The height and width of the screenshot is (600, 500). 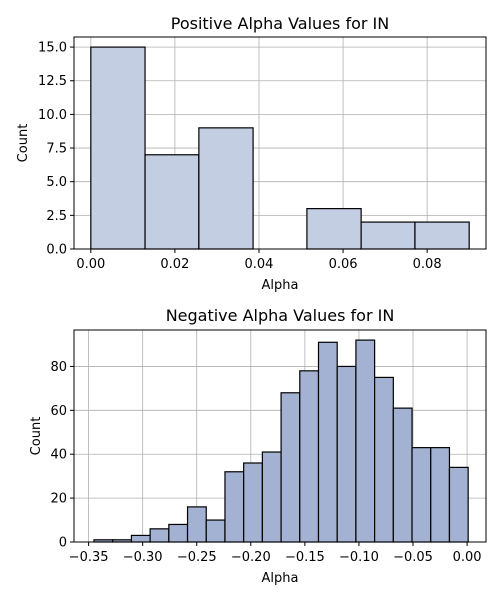 What do you see at coordinates (52, 81) in the screenshot?
I see `y-tick-label: 12.5` at bounding box center [52, 81].